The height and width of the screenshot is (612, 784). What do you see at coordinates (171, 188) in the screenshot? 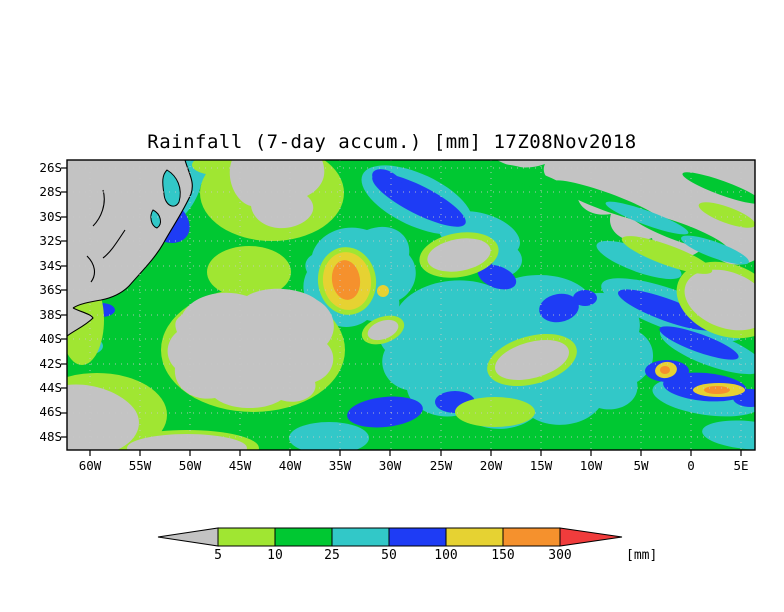
I see `lagoon` at bounding box center [171, 188].